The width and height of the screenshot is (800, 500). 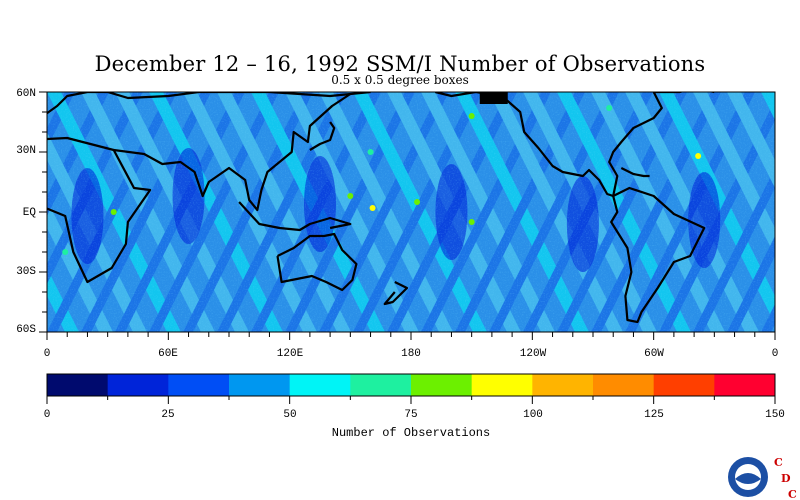 I want to click on indonesia-coastline, so click(x=295, y=216).